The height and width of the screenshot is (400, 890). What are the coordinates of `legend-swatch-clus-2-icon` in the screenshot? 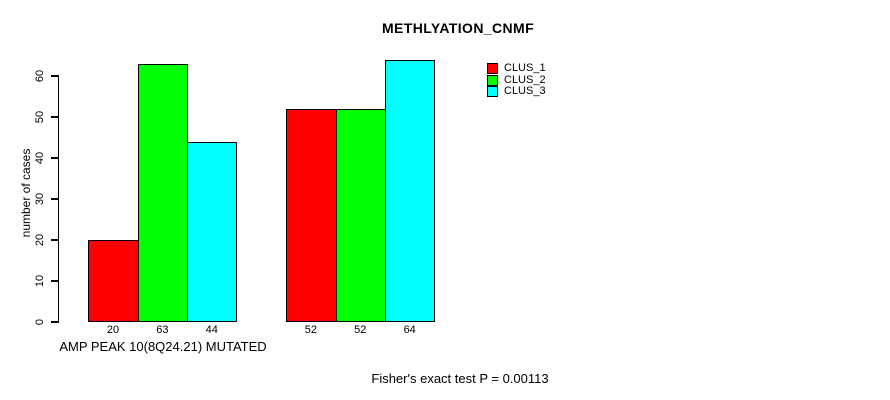 It's located at (492, 80).